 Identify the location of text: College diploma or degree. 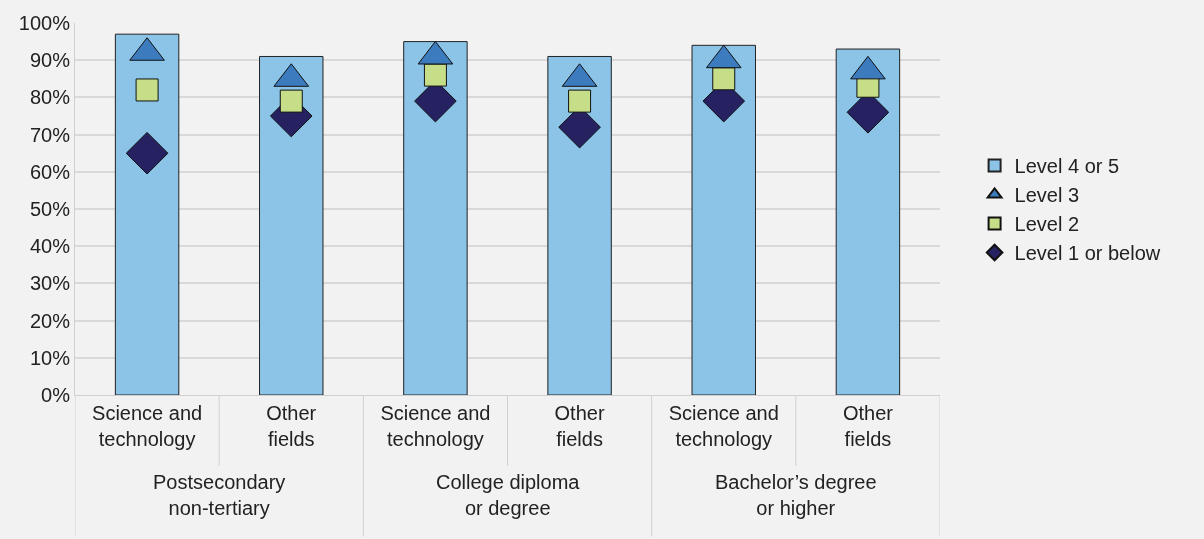
(508, 495).